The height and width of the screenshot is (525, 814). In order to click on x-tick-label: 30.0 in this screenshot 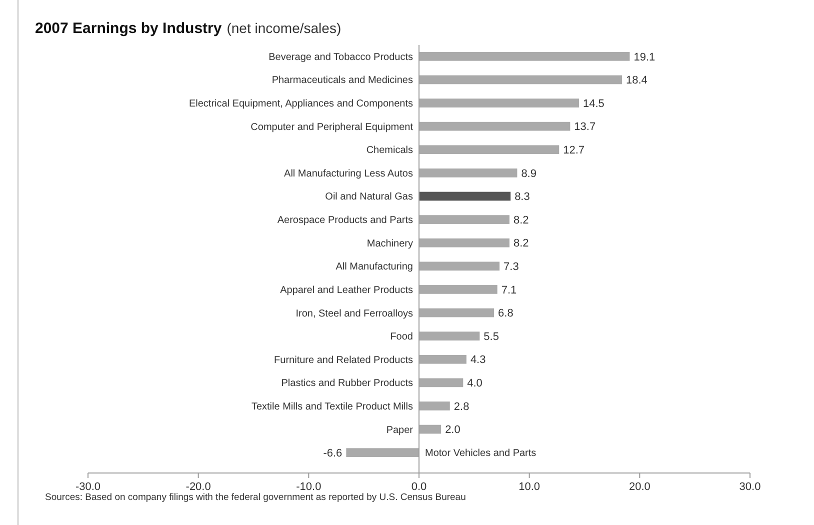, I will do `click(750, 487)`.